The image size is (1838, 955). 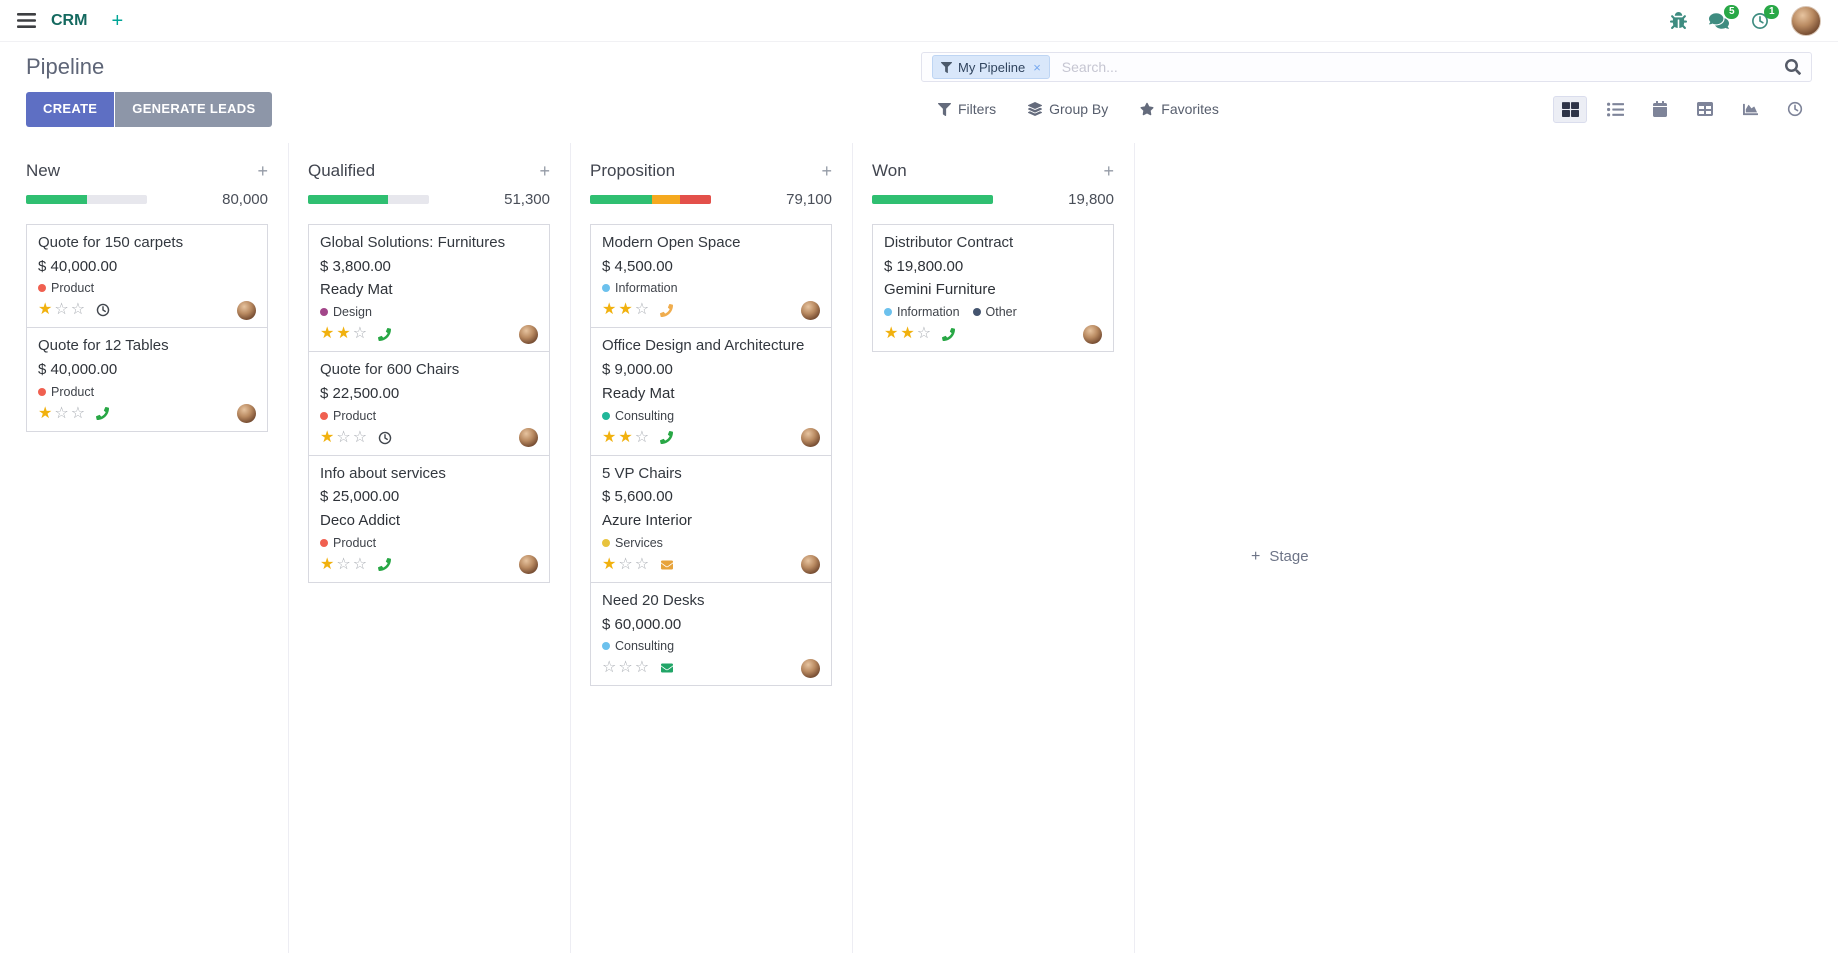 What do you see at coordinates (1179, 109) in the screenshot?
I see `favorites-button: Favorites` at bounding box center [1179, 109].